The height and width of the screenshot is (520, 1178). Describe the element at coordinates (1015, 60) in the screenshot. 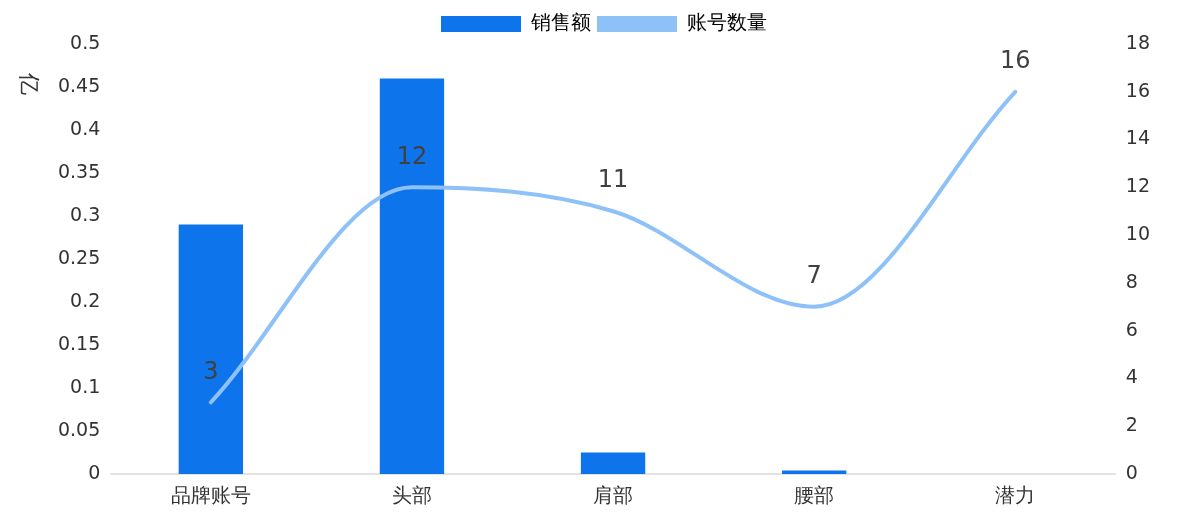

I see `data-label: 16` at that location.